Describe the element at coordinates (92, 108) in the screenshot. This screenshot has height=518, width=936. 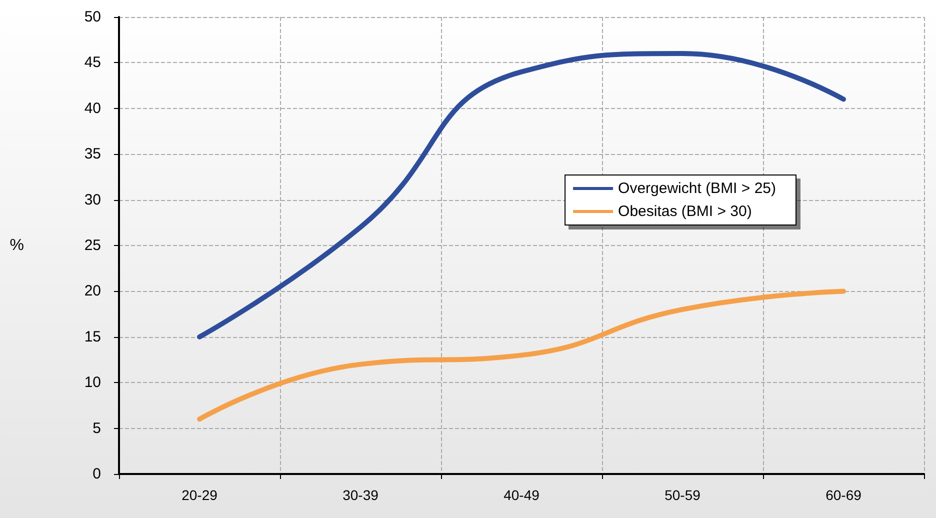
I see `y-tick-label: 40` at that location.